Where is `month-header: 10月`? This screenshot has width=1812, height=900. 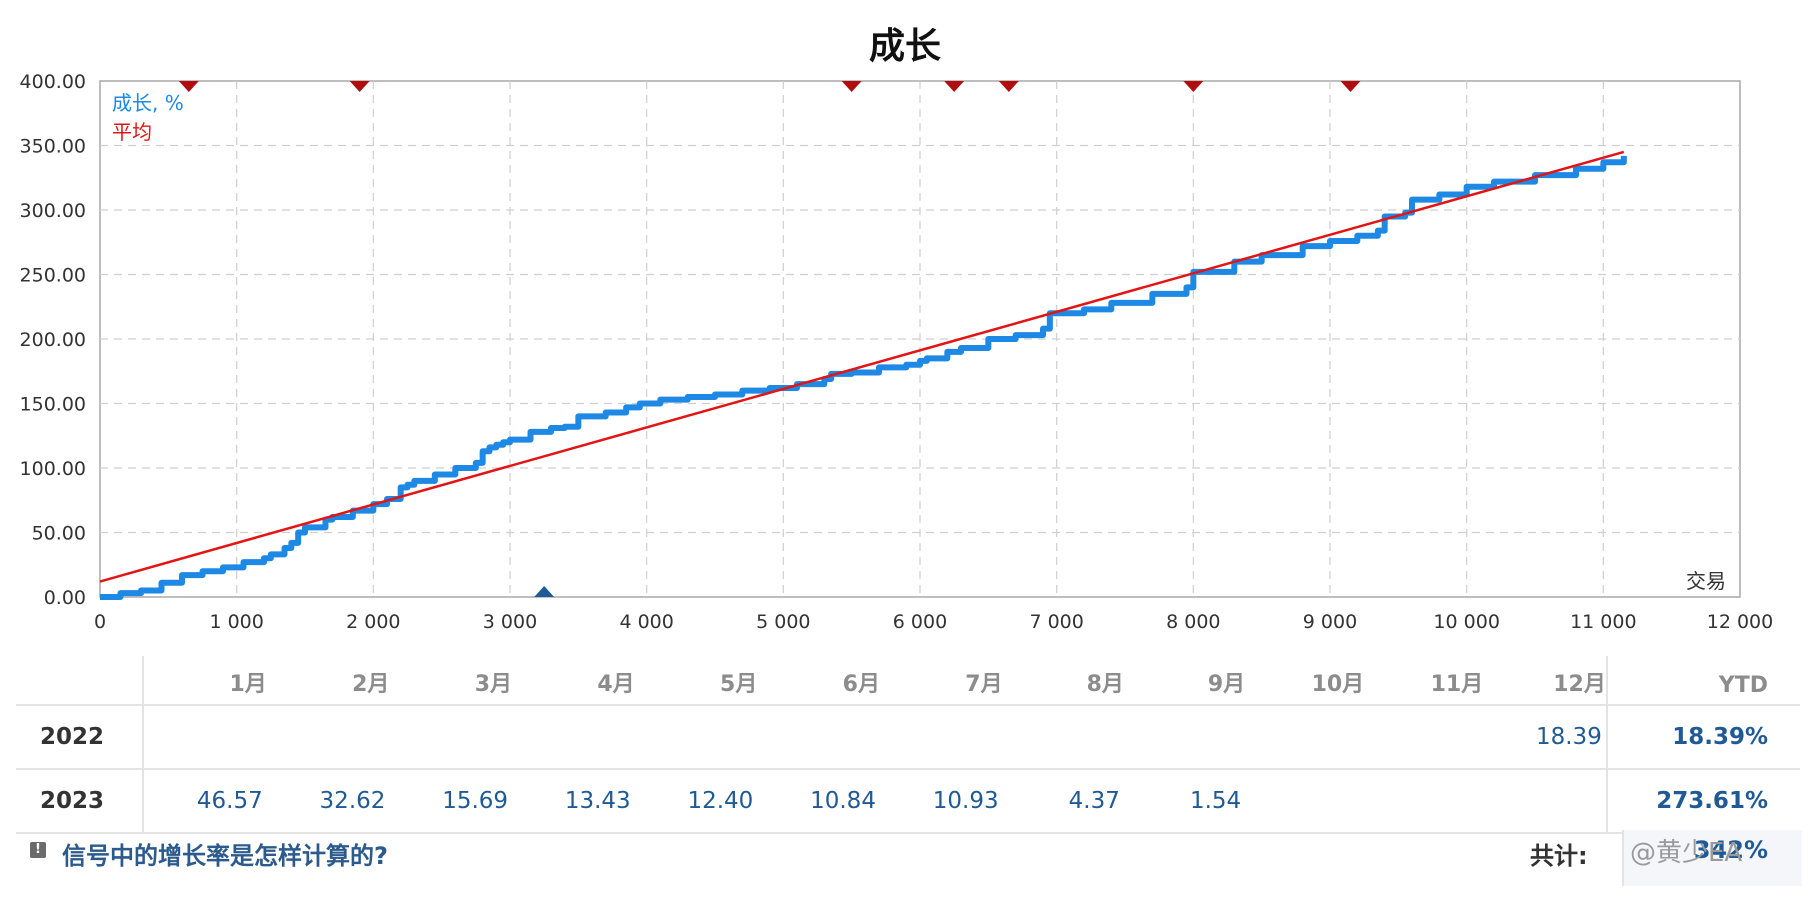
month-header: 10月 is located at coordinates (1338, 684).